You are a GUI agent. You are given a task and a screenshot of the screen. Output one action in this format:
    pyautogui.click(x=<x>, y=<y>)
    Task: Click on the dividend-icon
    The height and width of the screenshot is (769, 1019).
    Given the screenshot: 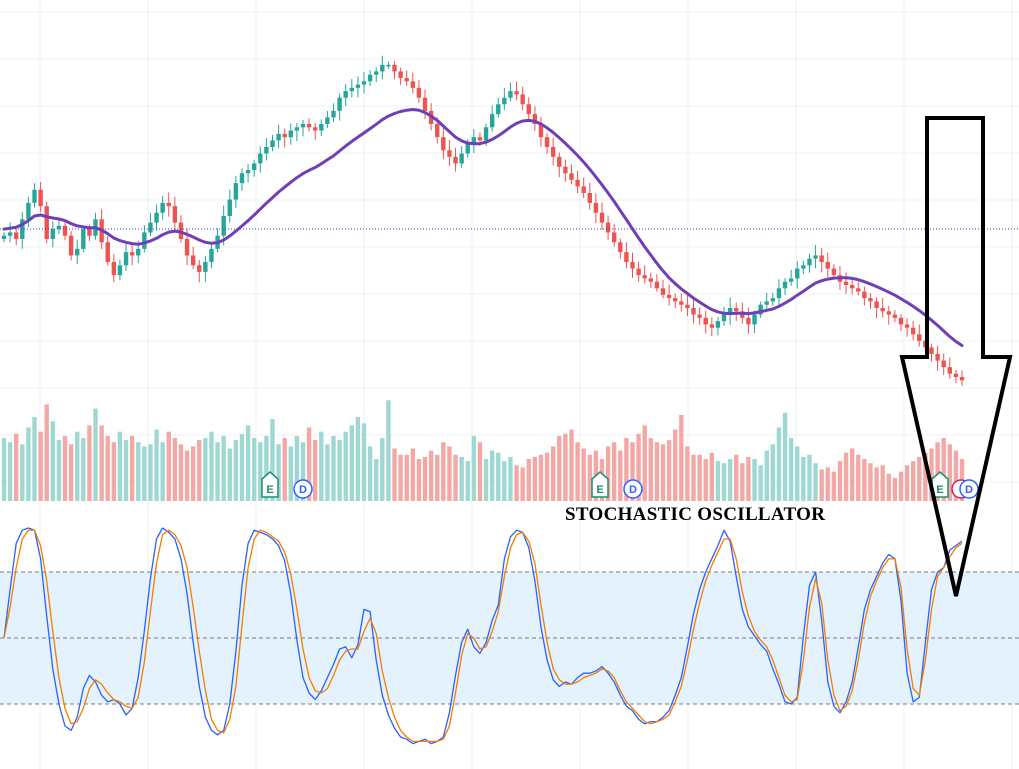 What is the action you would take?
    pyautogui.click(x=303, y=489)
    